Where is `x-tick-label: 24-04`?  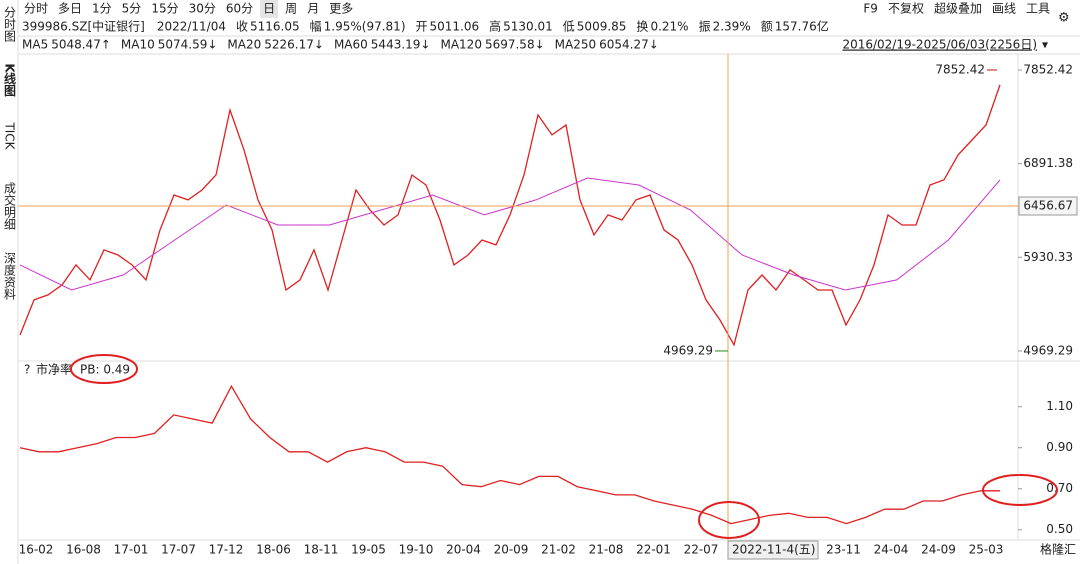 x-tick-label: 24-04 is located at coordinates (891, 550).